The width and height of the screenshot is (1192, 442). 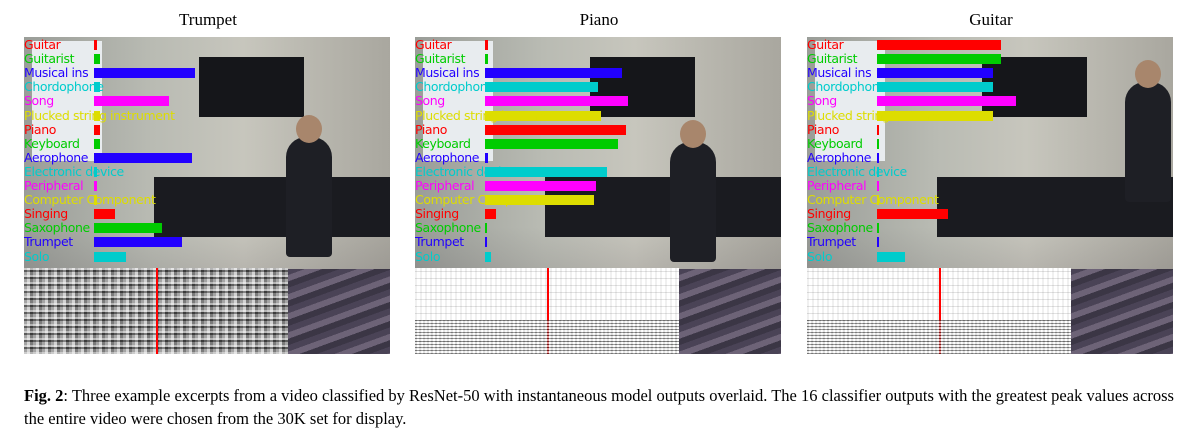 What do you see at coordinates (839, 157) in the screenshot?
I see `score-label: Aerophone` at bounding box center [839, 157].